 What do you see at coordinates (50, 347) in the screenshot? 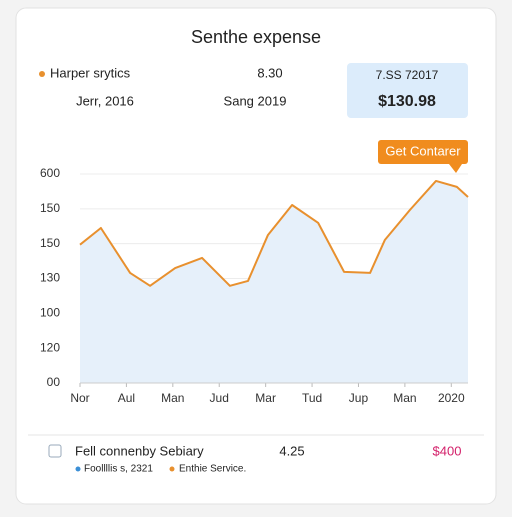
I see `y-tick-label: 120` at bounding box center [50, 347].